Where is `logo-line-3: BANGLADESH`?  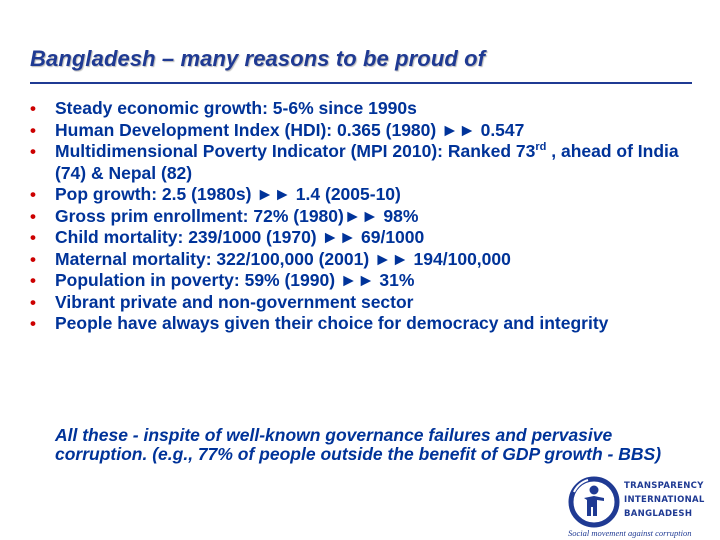
logo-line-3: BANGLADESH is located at coordinates (658, 514).